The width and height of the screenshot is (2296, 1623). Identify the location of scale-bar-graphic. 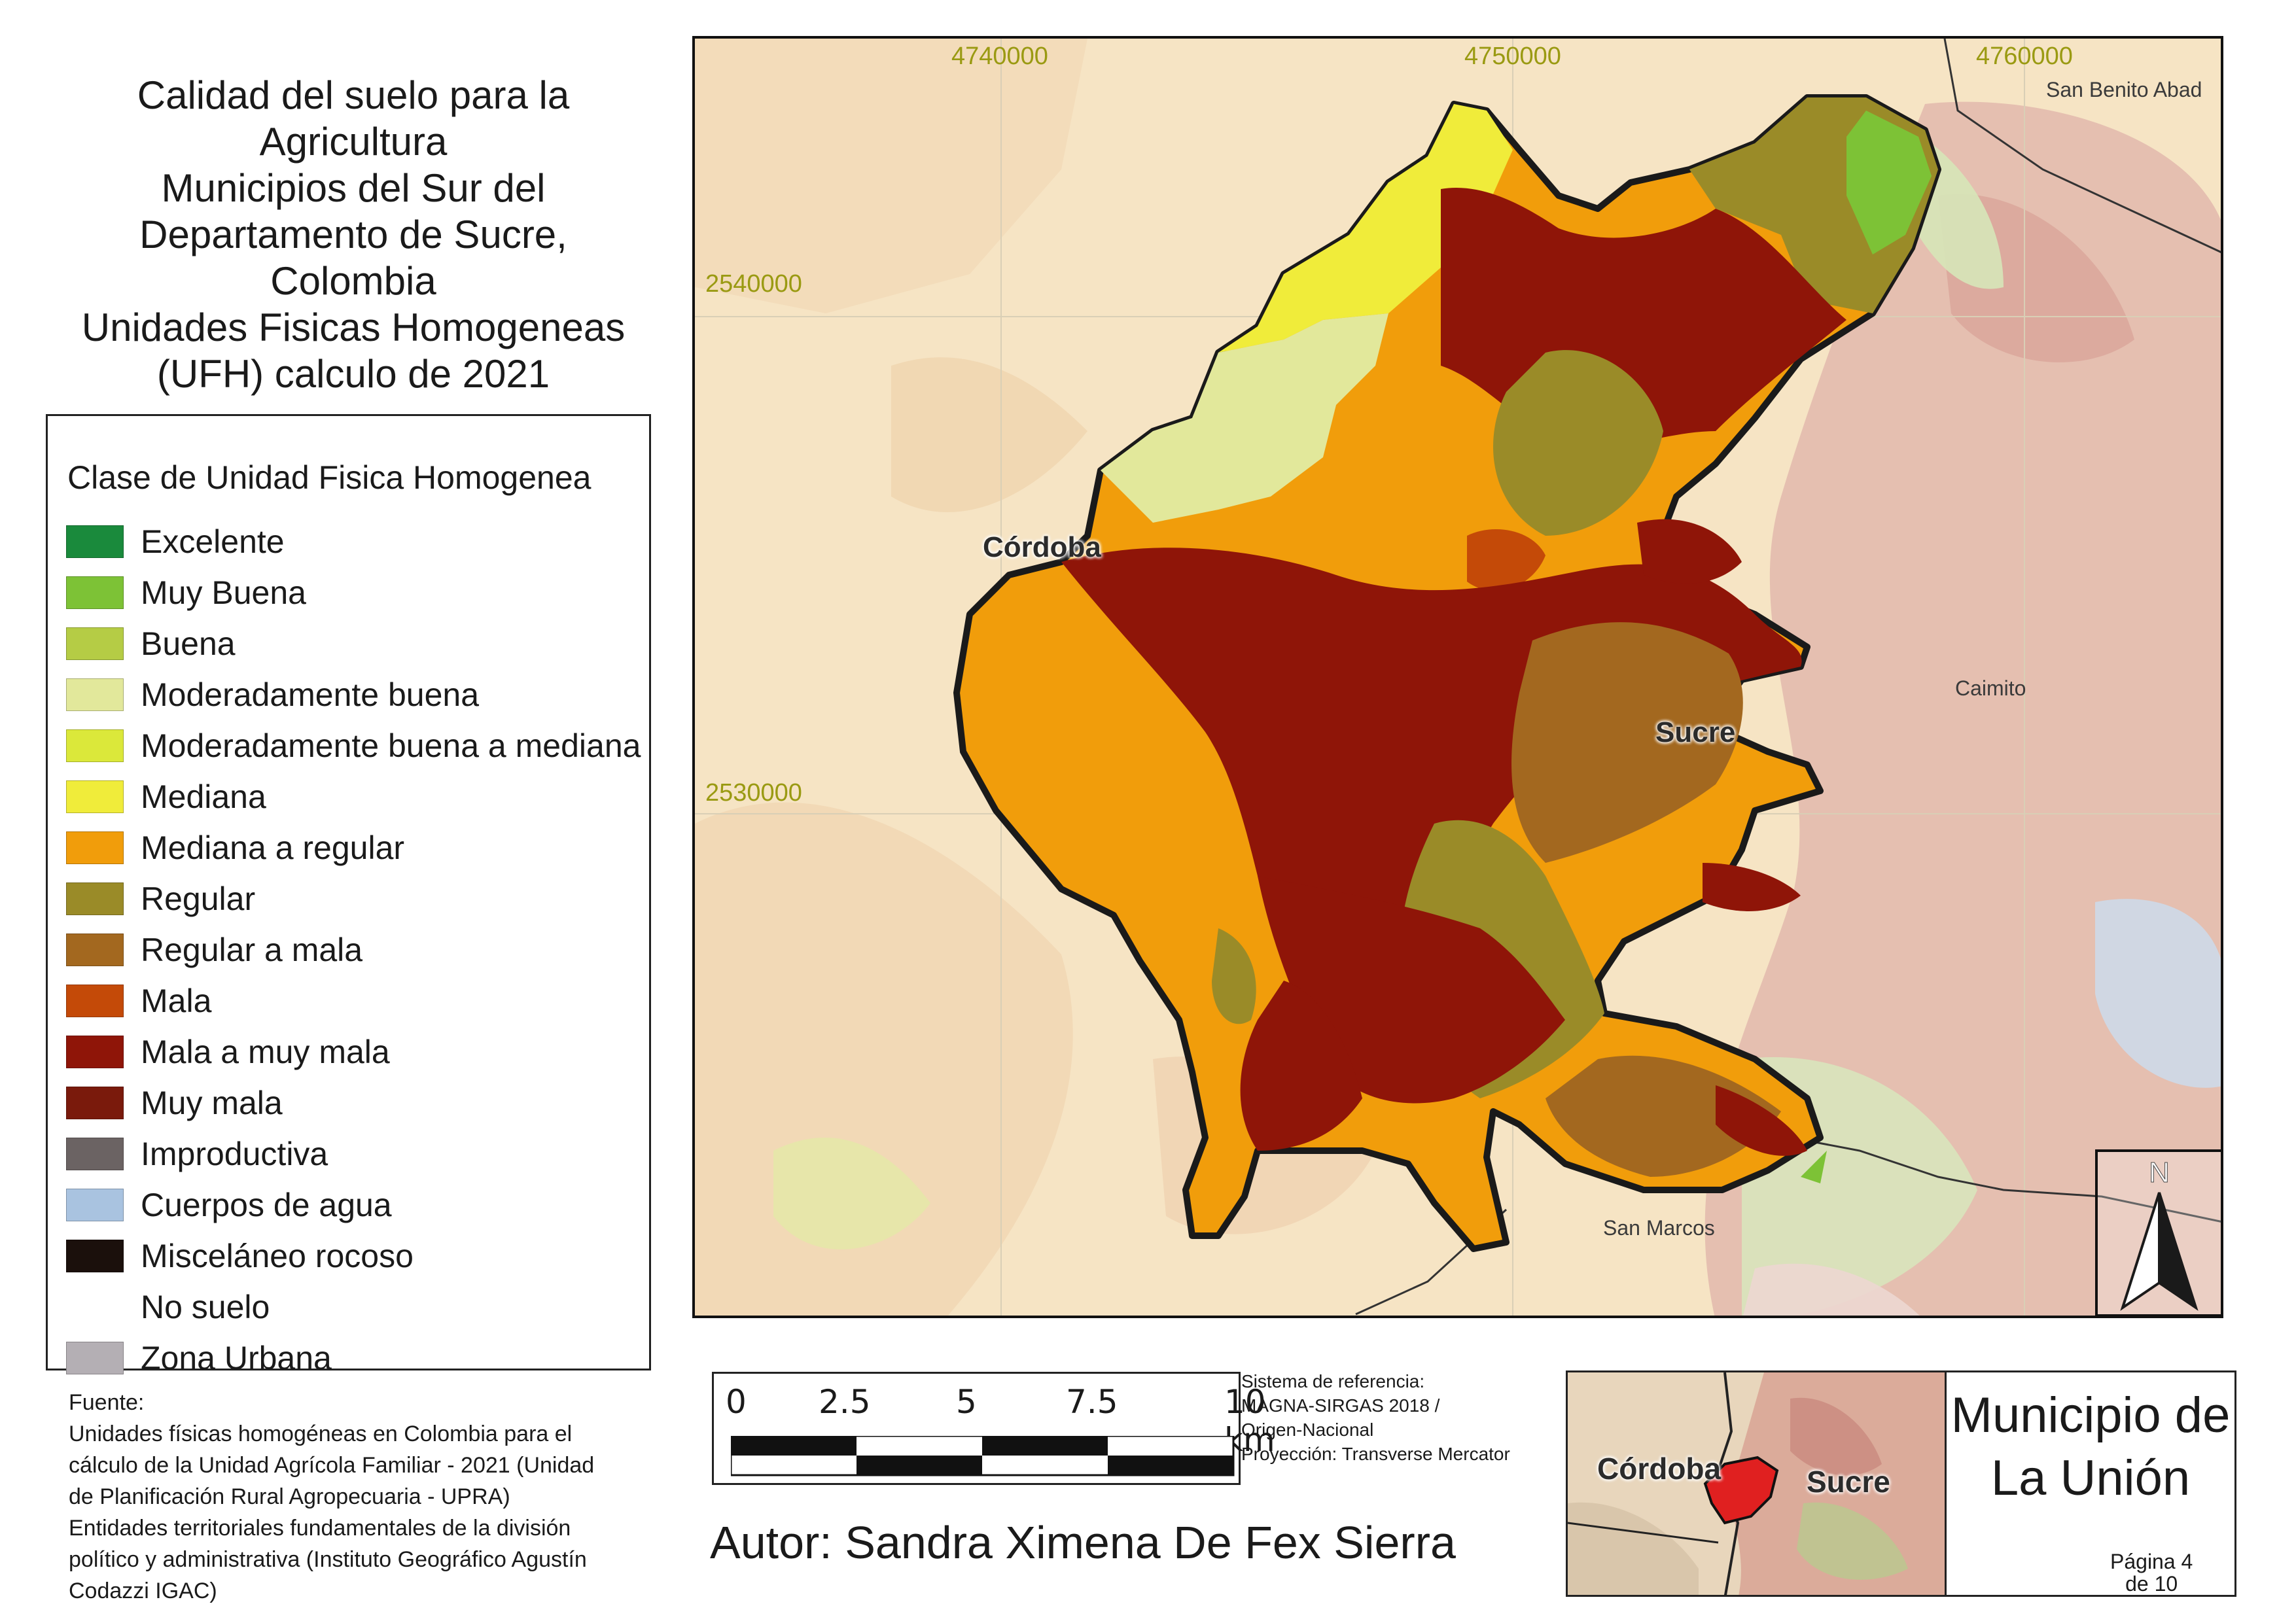
(983, 1456).